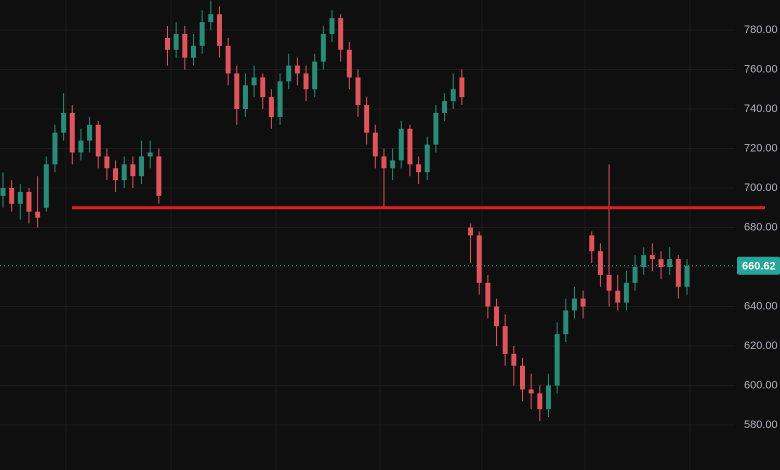  Describe the element at coordinates (761, 188) in the screenshot. I see `y-tick-label: 700.00` at that location.